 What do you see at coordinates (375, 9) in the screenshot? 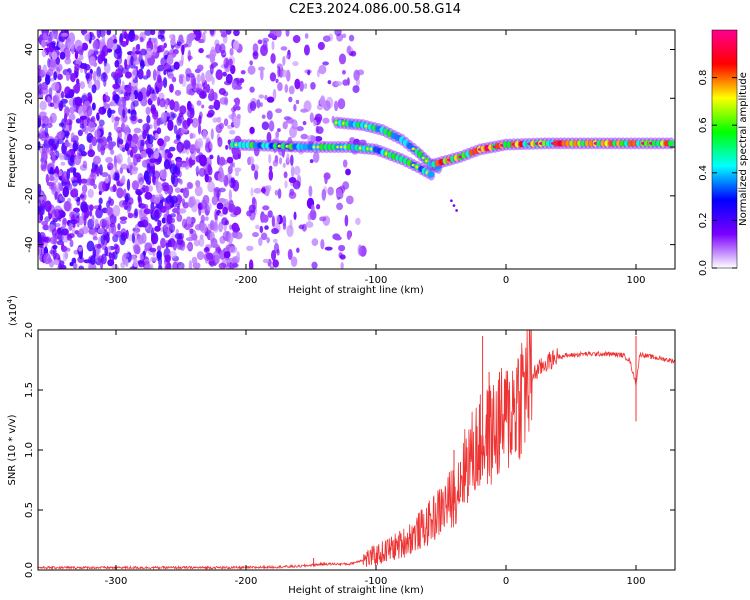
I see `chart-title: C2E3.2024.086.00.58.G14` at bounding box center [375, 9].